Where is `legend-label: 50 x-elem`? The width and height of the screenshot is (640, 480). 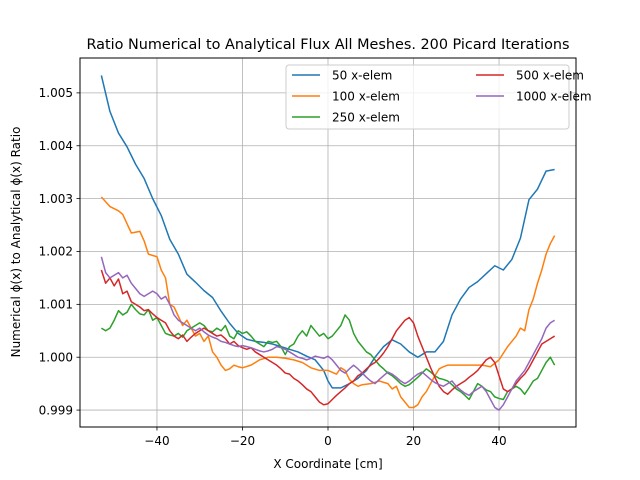
legend-label: 50 x-elem is located at coordinates (362, 75).